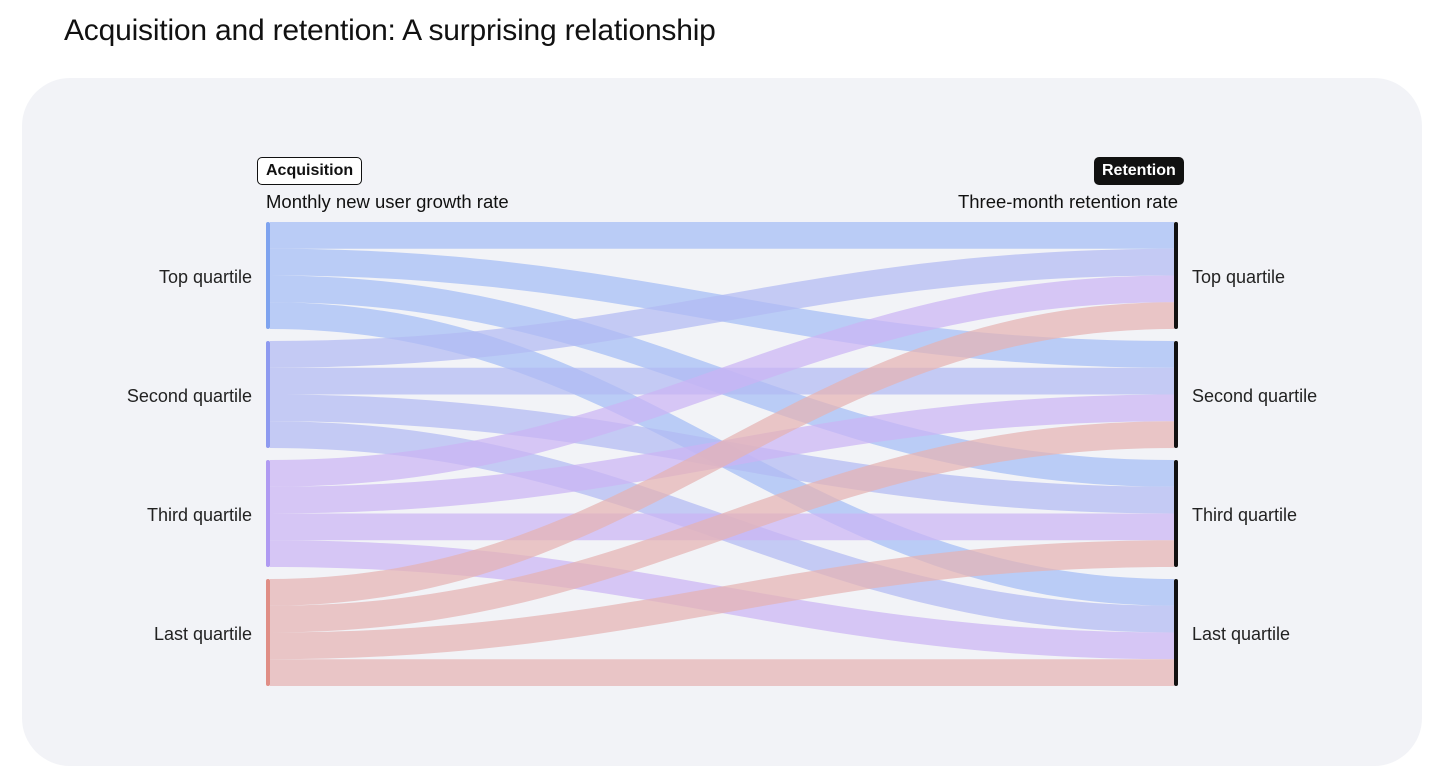  Describe the element at coordinates (189, 396) in the screenshot. I see `left-node-label-second: Second quartile` at that location.